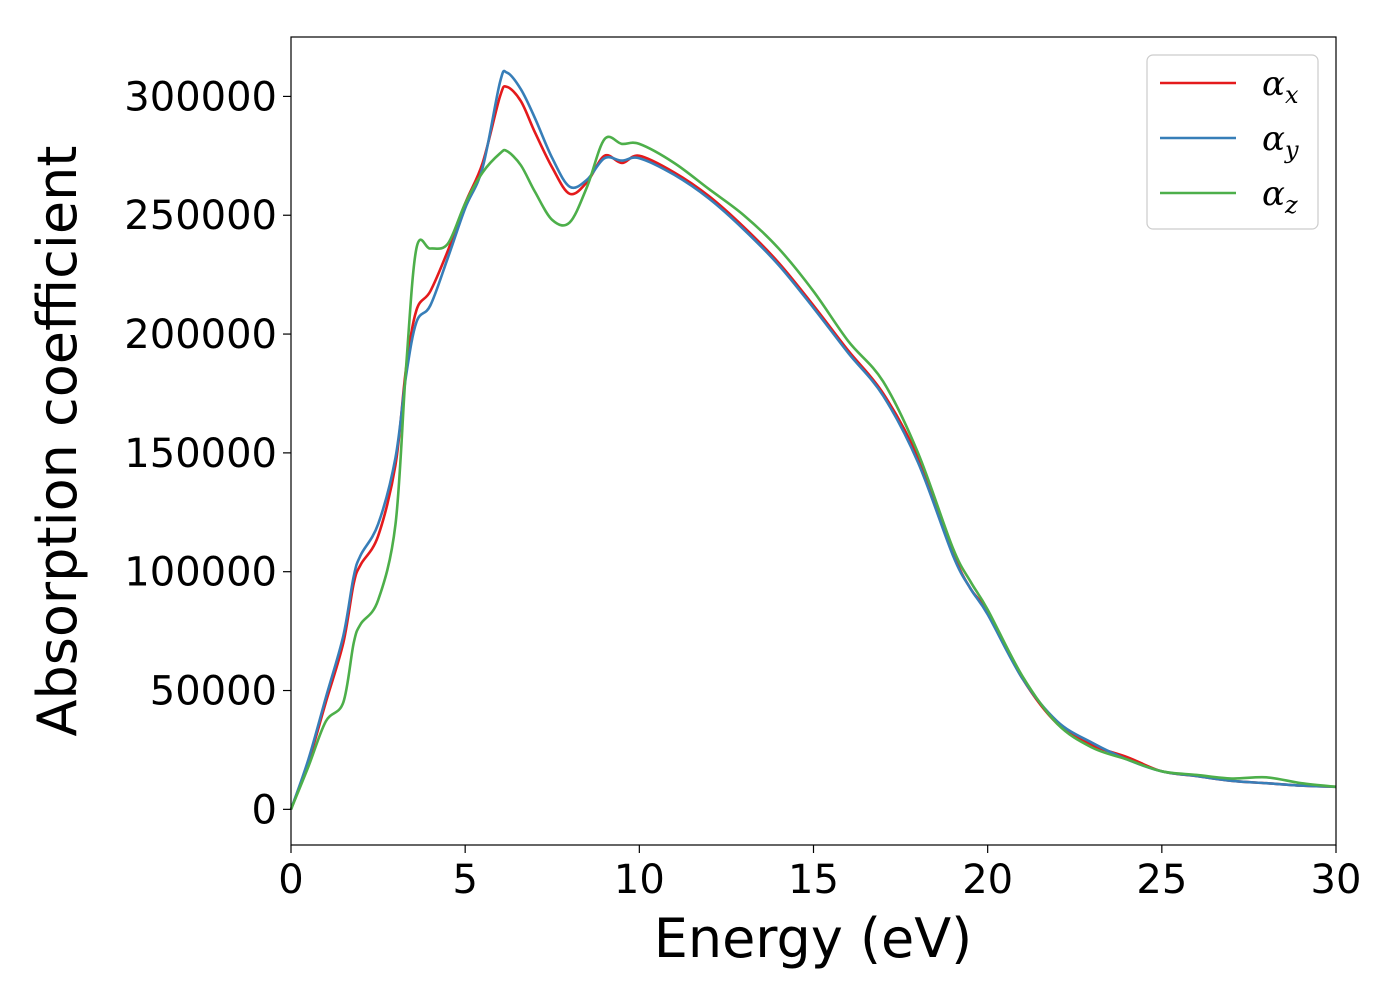  I want to click on x-tick-label: 20, so click(987, 880).